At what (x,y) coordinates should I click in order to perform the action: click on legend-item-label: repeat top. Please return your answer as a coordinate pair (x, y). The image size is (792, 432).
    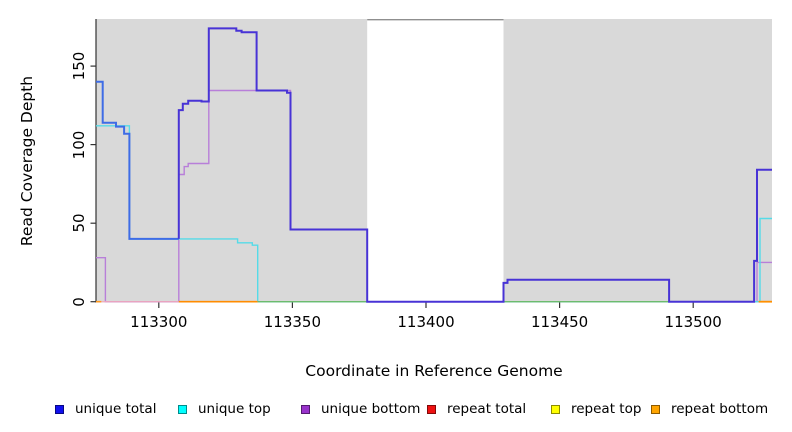
    Looking at the image, I should click on (606, 409).